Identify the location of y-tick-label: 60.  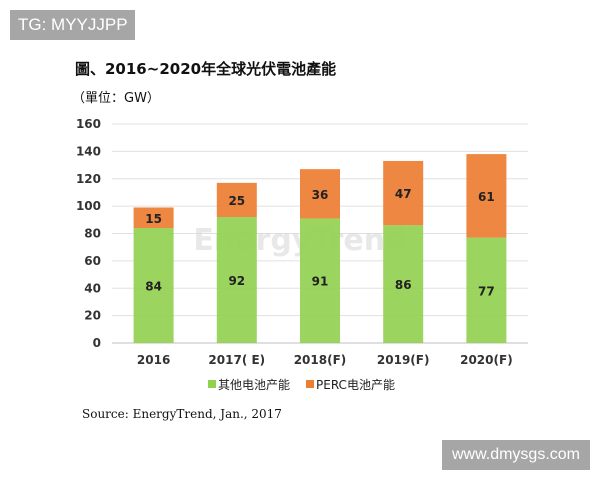
(92, 261).